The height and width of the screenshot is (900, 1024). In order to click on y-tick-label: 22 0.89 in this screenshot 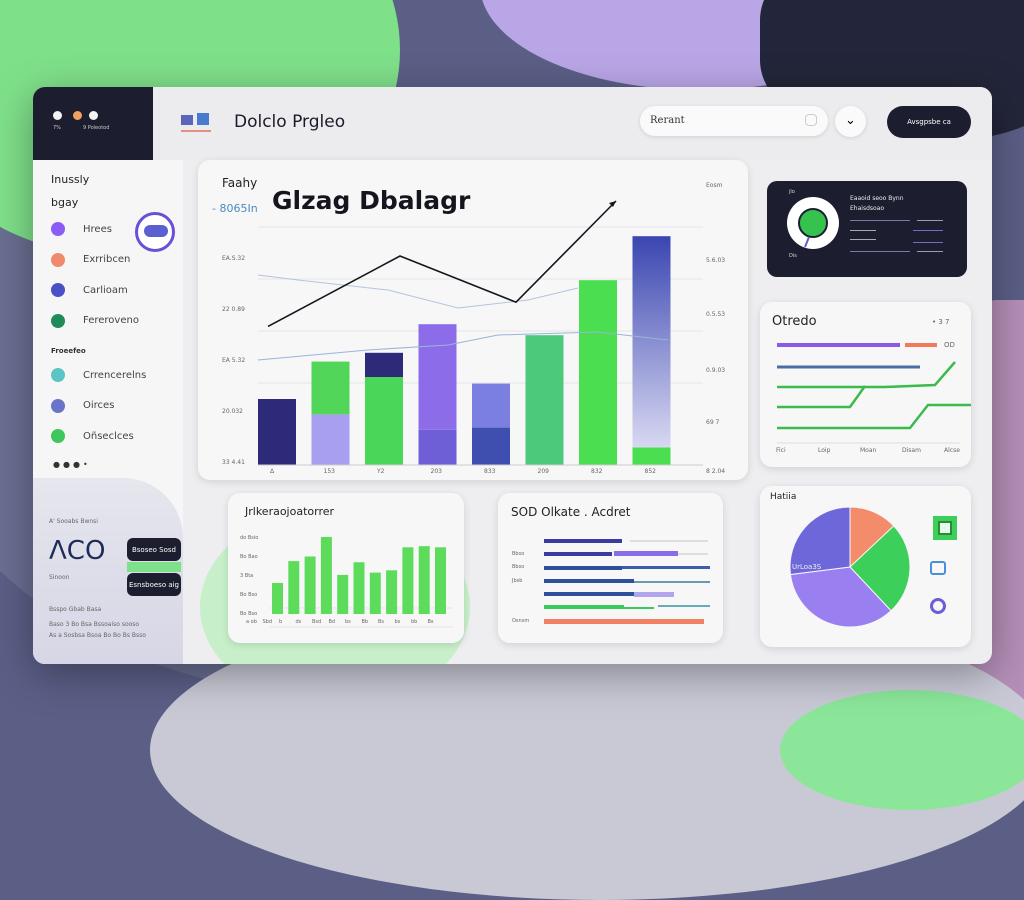, I will do `click(233, 309)`.